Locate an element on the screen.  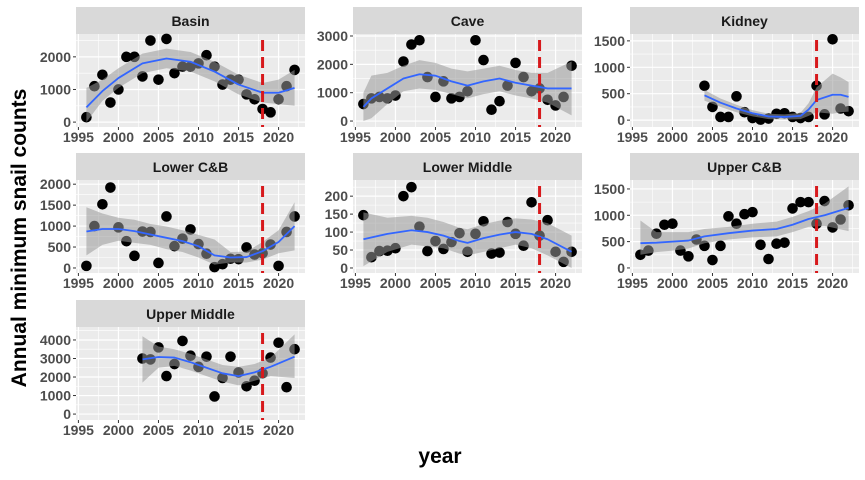
facet-title: Upper C&B is located at coordinates (744, 167).